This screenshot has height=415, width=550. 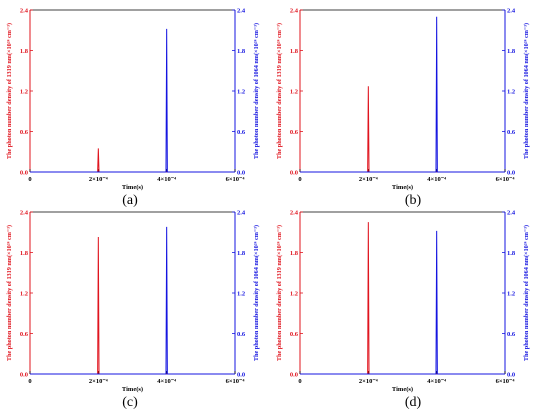 I want to click on panel-label: (d), so click(x=413, y=402).